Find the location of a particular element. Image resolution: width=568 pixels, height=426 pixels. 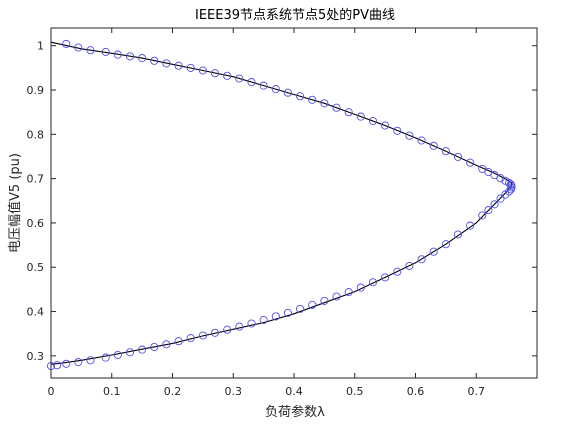

y-tick-label: 1 is located at coordinates (40, 46).